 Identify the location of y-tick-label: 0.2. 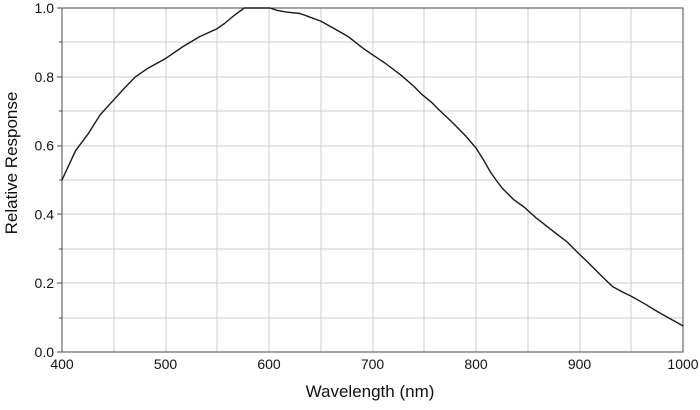
(45, 283).